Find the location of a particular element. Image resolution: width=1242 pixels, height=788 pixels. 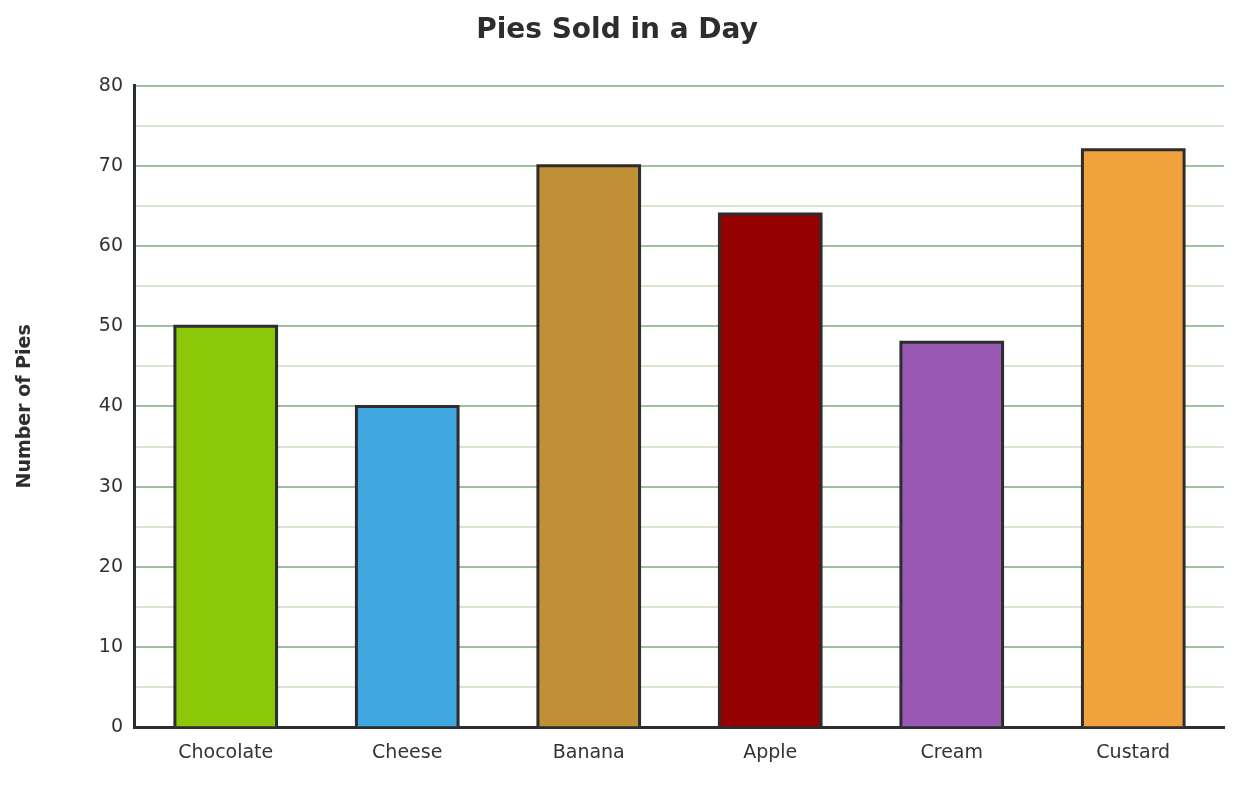

chart-title: Pies Sold in a Day is located at coordinates (617, 29).